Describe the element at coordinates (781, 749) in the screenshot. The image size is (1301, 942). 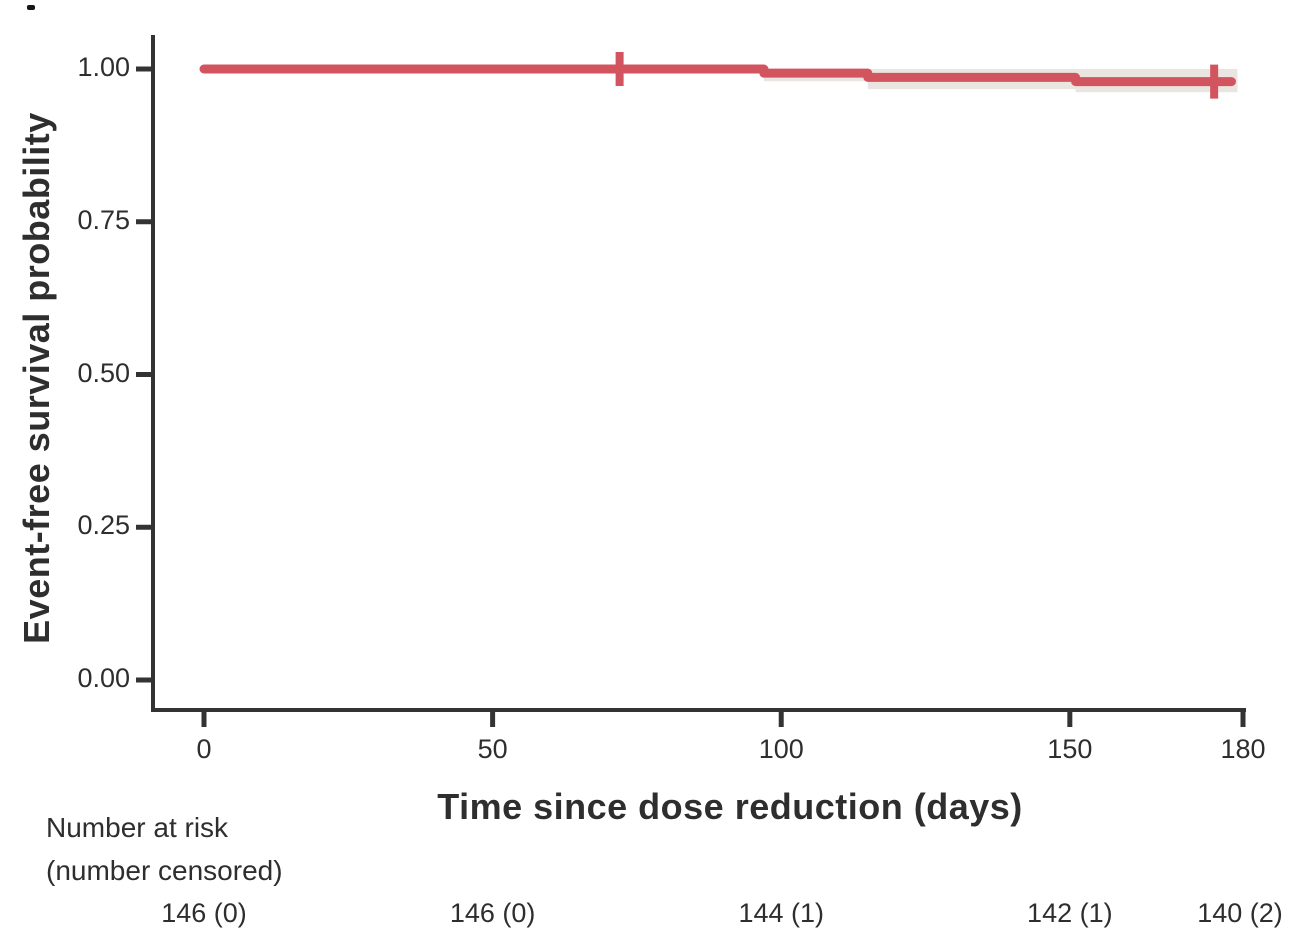
I see `x-tick-label: 100` at that location.